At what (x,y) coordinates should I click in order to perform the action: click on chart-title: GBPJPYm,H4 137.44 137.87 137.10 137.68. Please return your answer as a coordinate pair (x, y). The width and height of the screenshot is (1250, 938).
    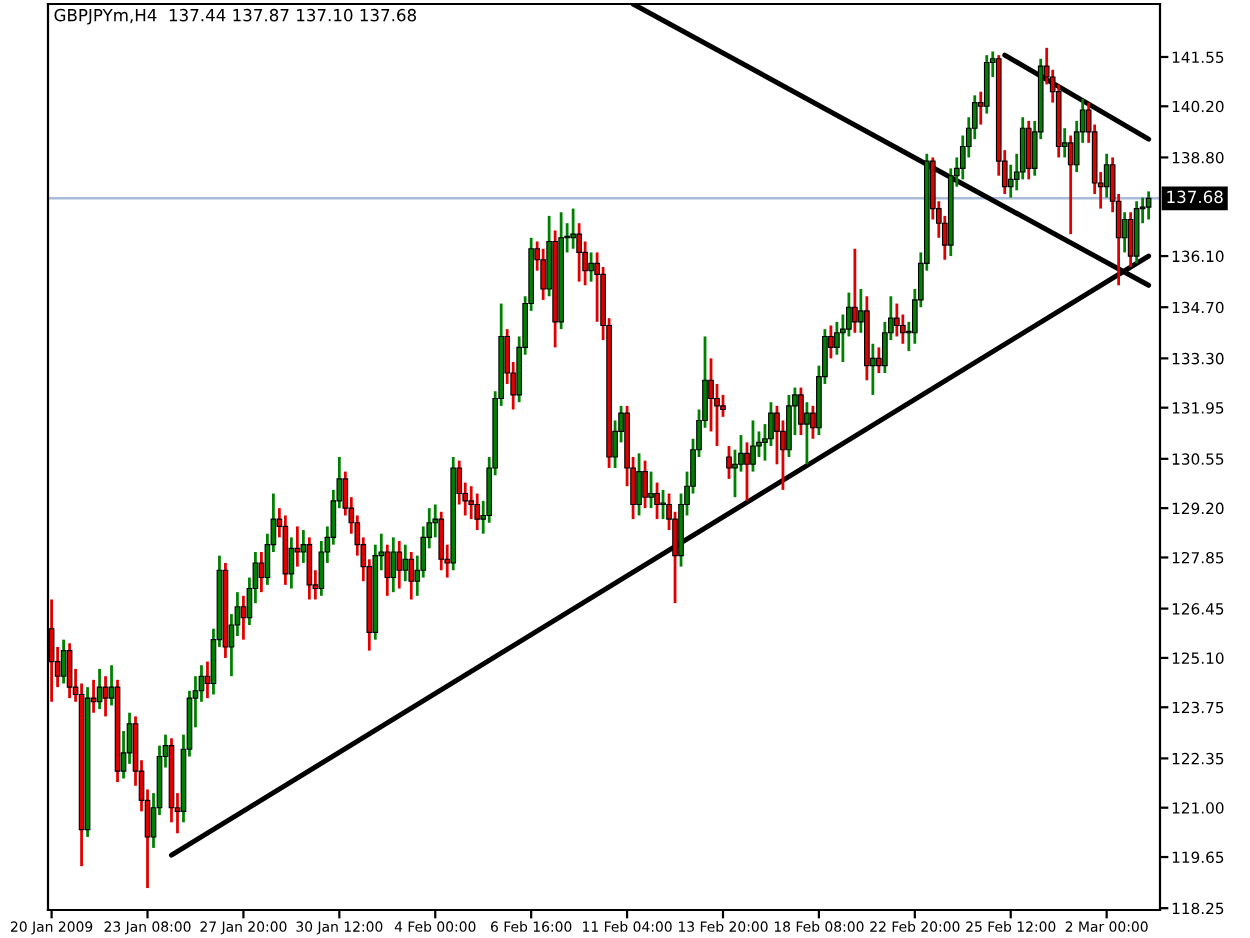
    Looking at the image, I should click on (235, 16).